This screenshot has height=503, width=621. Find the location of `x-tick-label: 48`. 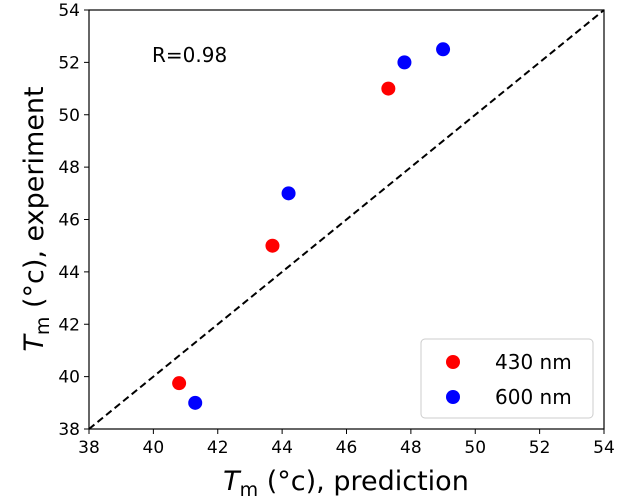

x-tick-label: 48 is located at coordinates (411, 448).